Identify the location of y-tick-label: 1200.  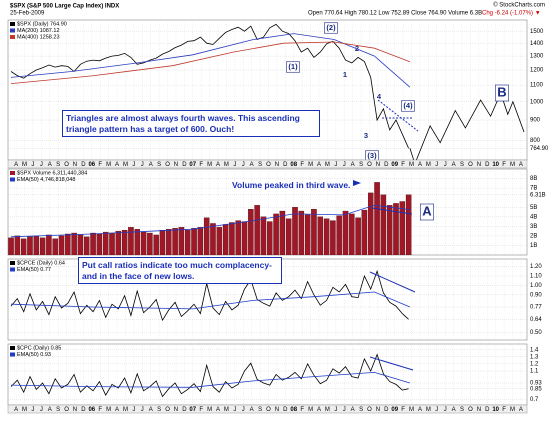
(537, 71).